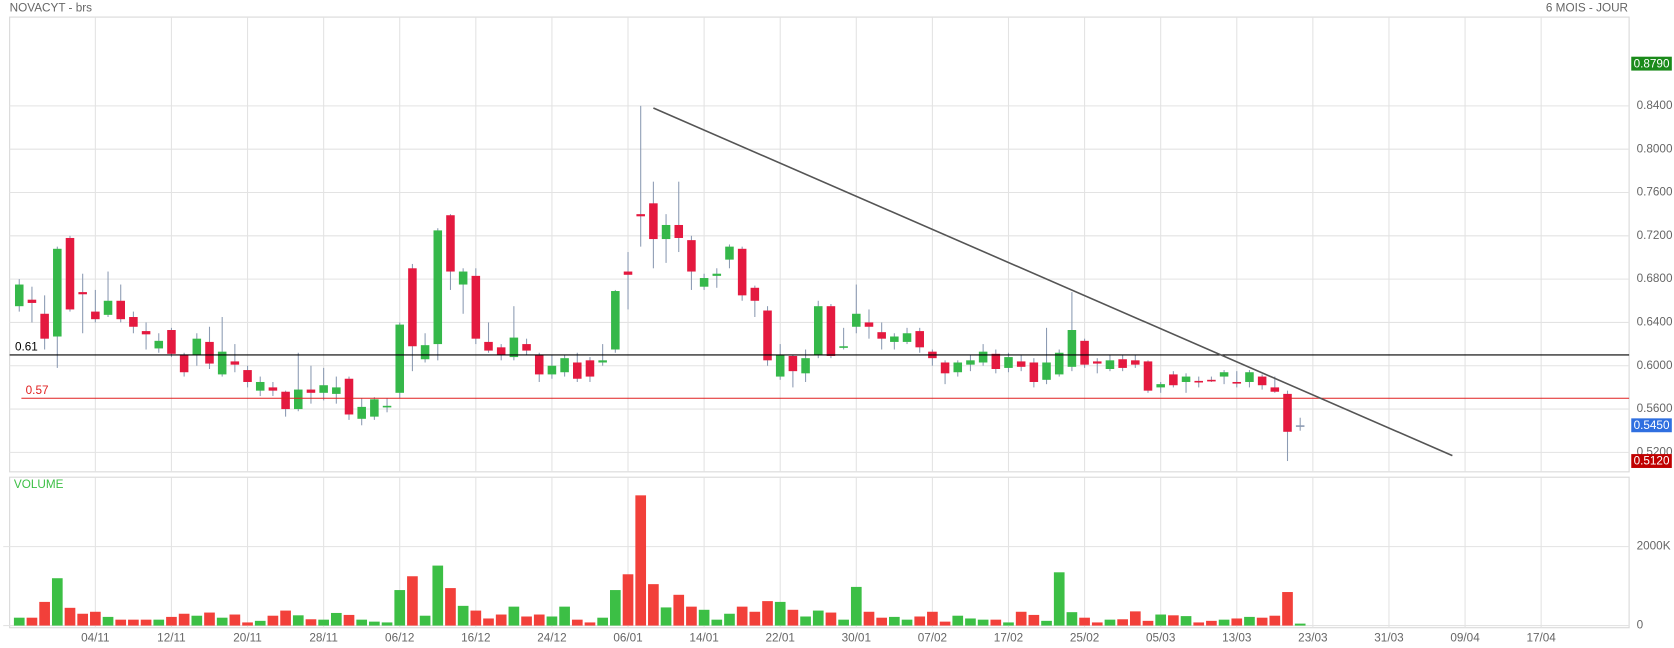  Describe the element at coordinates (1655, 192) in the screenshot. I see `y-tick-label: 0.7600` at that location.